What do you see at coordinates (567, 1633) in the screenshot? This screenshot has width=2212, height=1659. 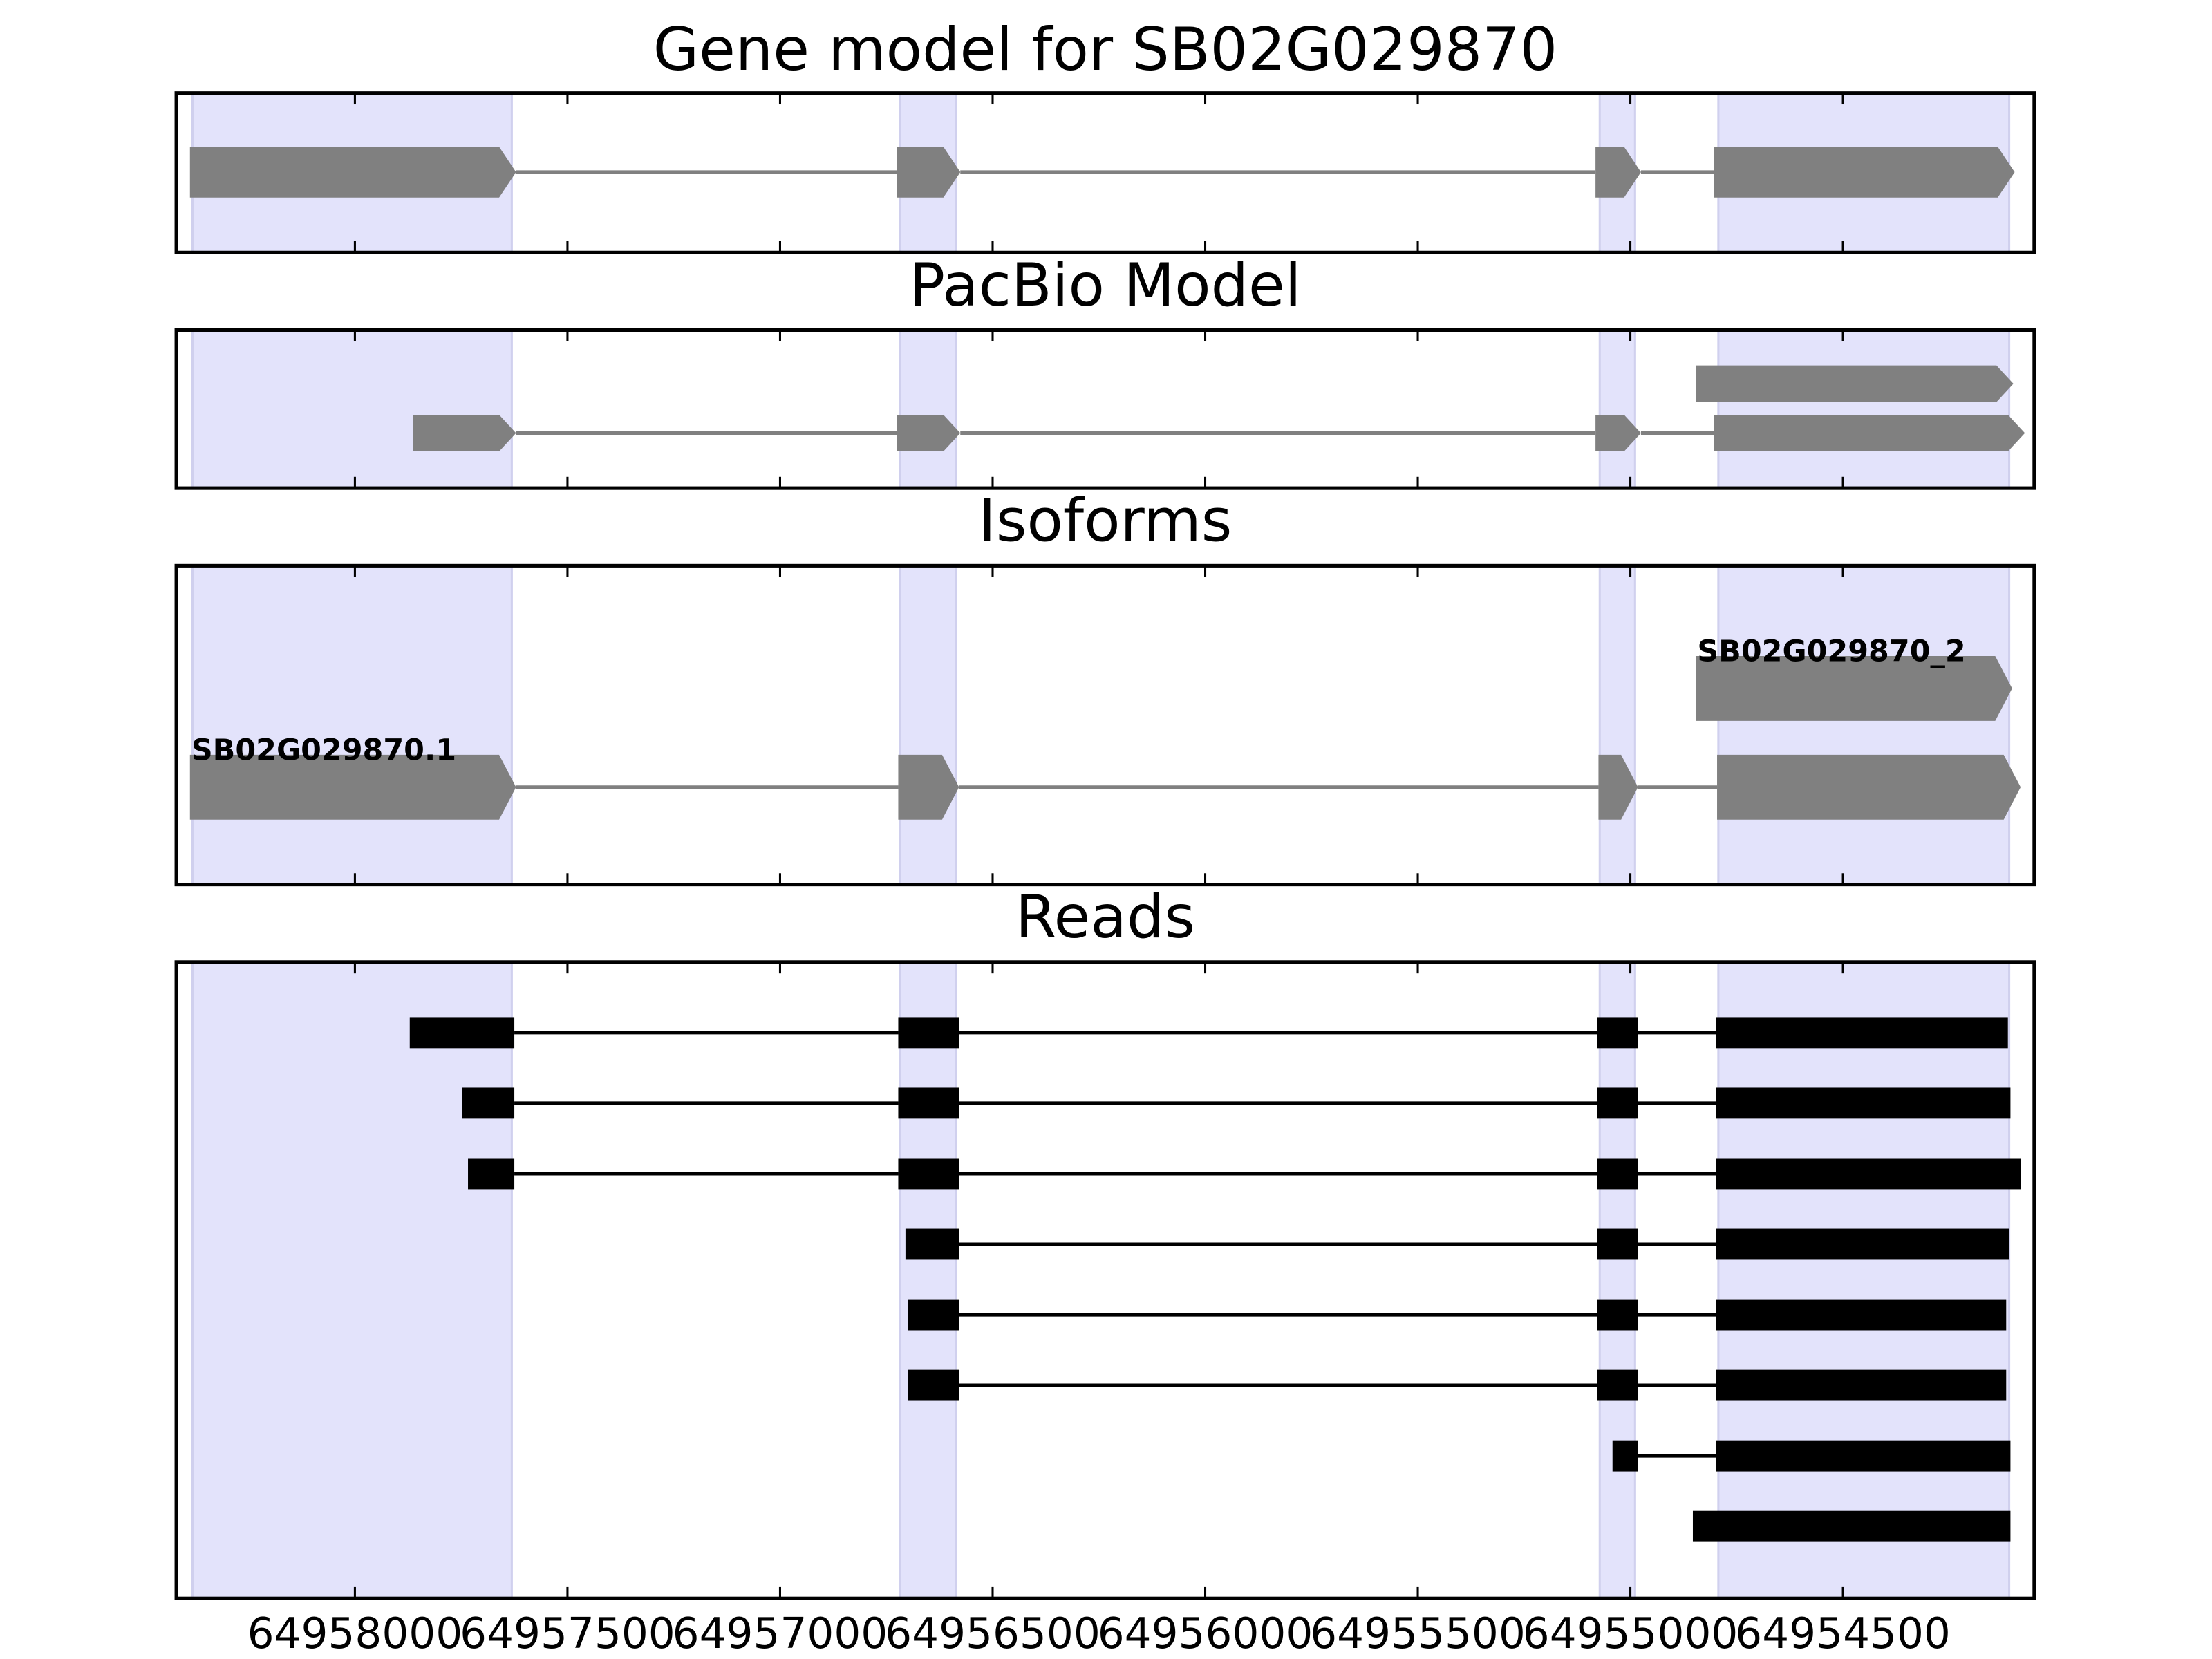 I see `x-tick-label: 64957500` at bounding box center [567, 1633].